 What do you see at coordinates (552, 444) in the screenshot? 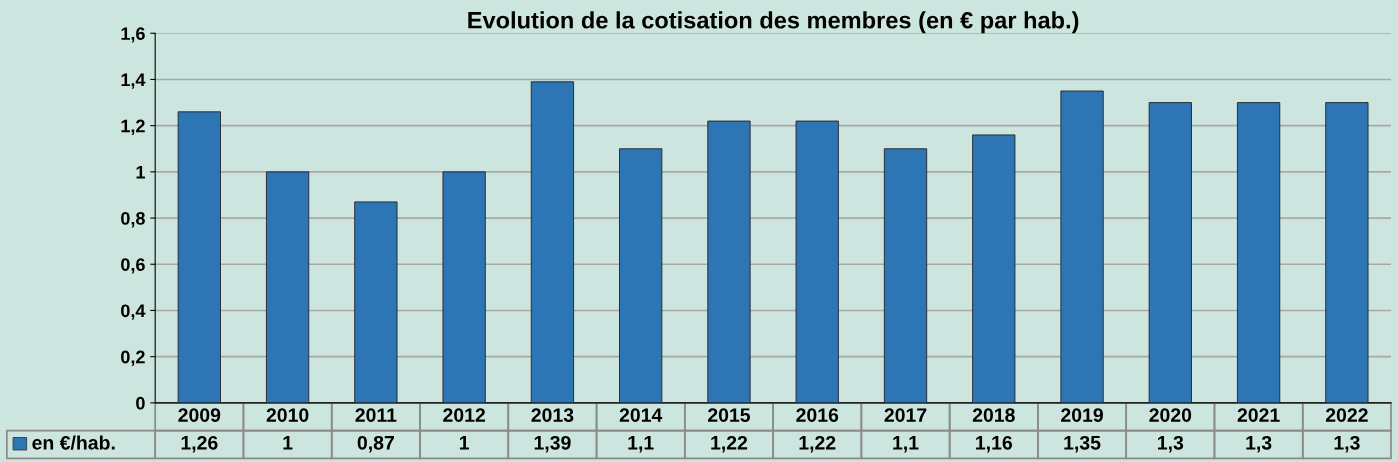
I see `data-label: 1,39` at bounding box center [552, 444].